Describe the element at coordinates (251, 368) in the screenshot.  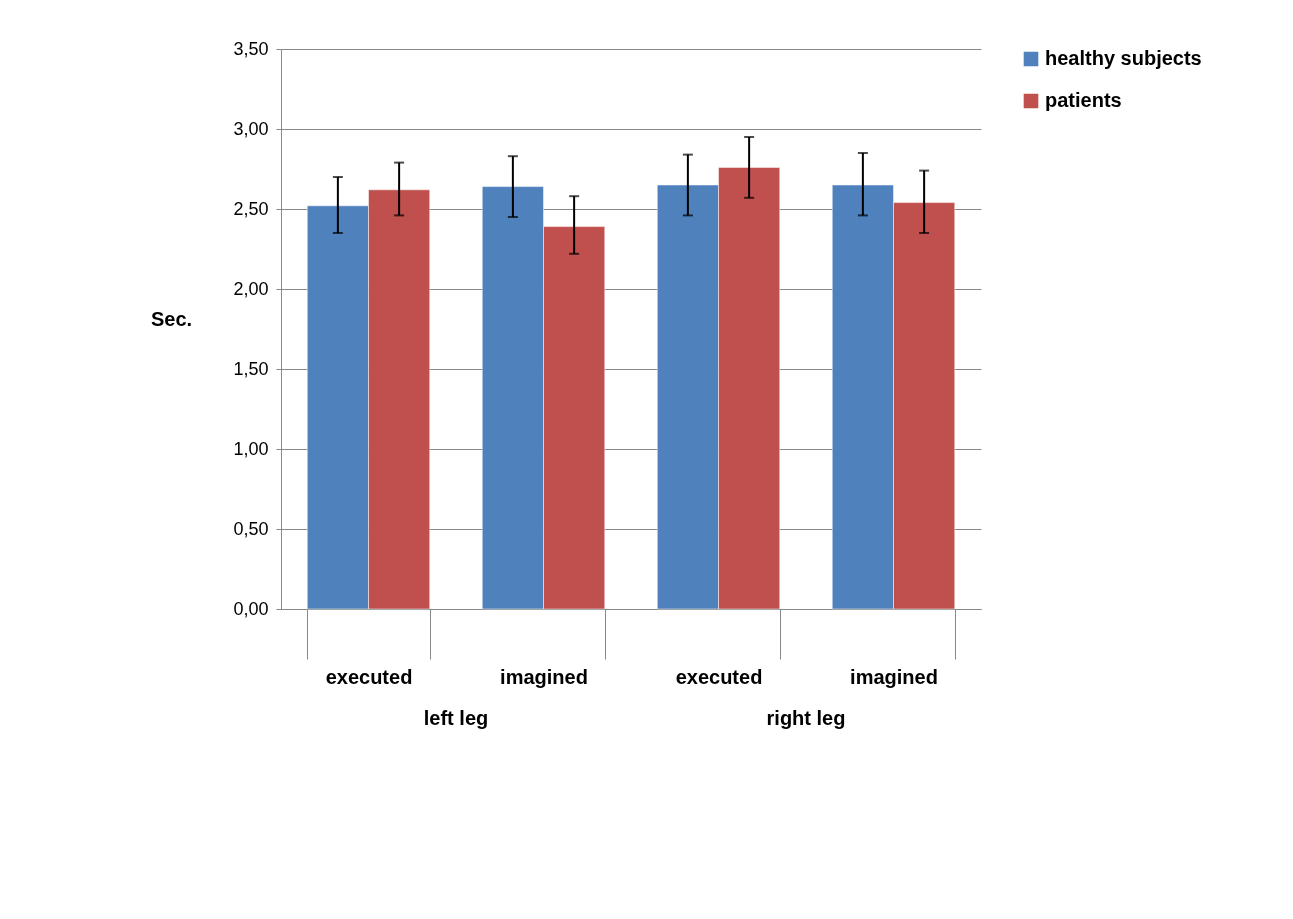
I see `y-tick-label: 1,50` at that location.